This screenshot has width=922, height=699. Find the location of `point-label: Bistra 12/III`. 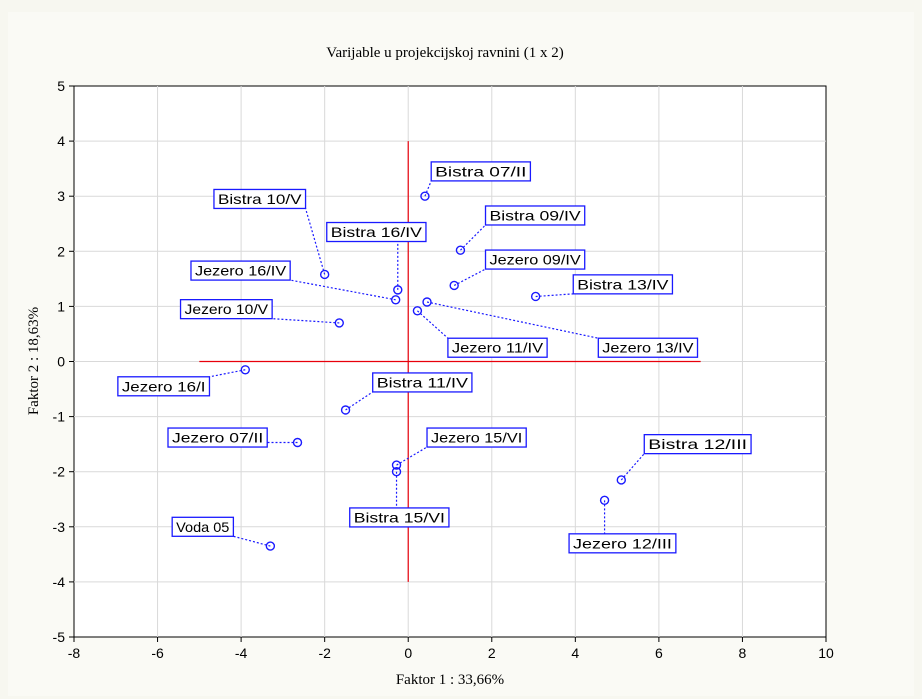

point-label: Bistra 12/III is located at coordinates (697, 444).